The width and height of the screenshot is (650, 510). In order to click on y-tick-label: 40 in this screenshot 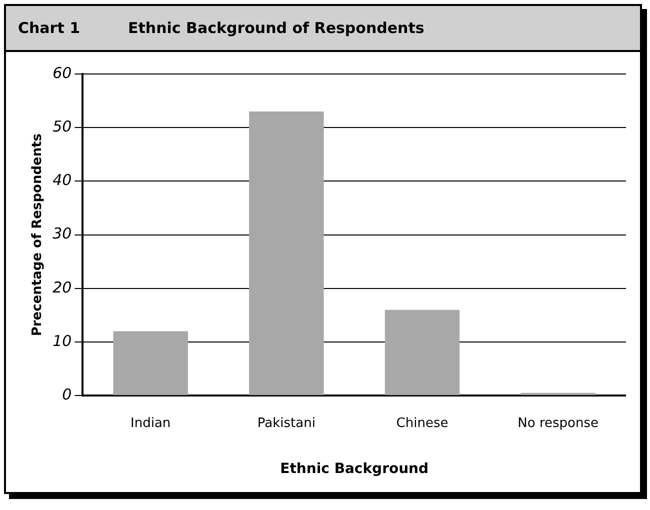, I will do `click(62, 180)`.